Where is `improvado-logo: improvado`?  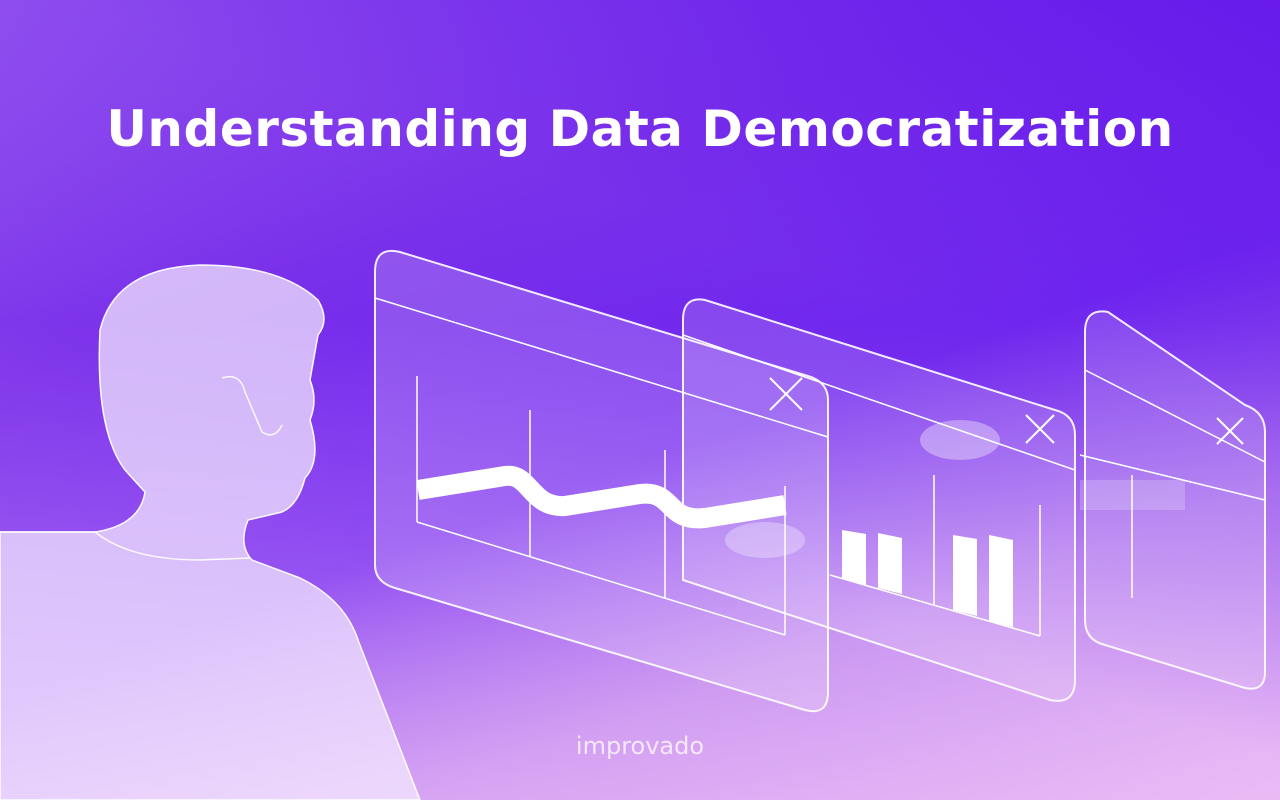
improvado-logo: improvado is located at coordinates (640, 746).